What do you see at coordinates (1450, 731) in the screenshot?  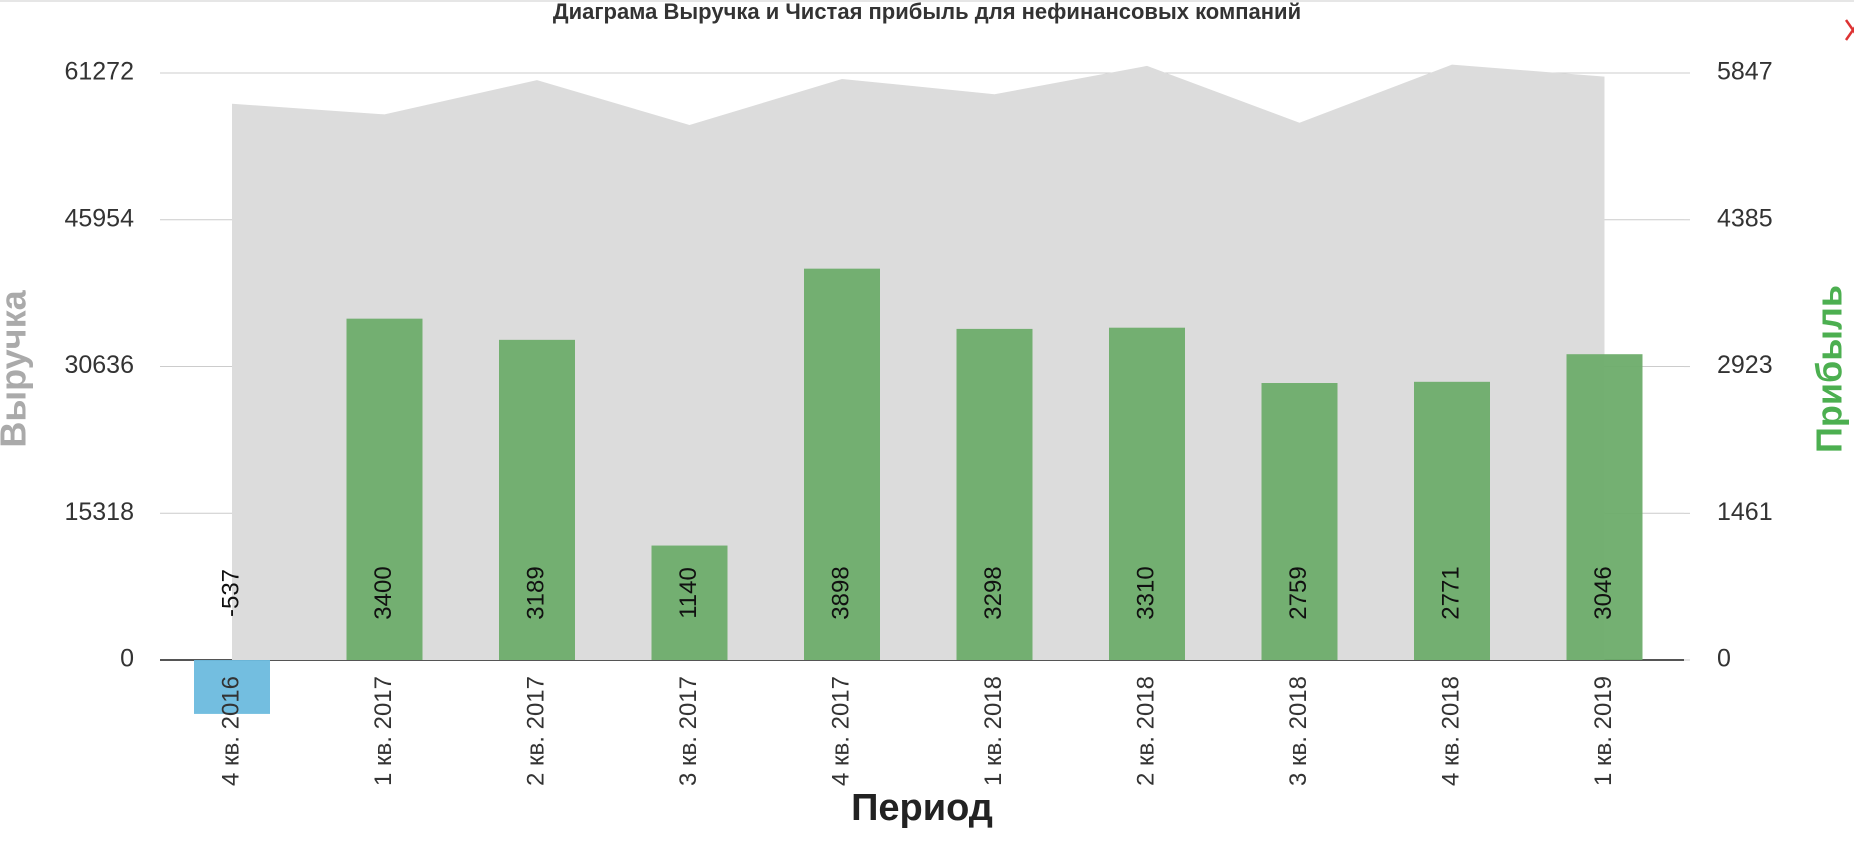 I see `x-tick-label: 4 кв. 2018` at bounding box center [1450, 731].